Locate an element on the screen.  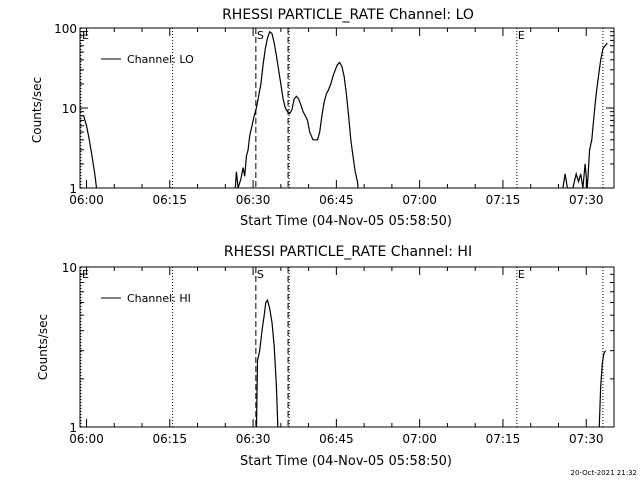
legend-label: Channel: HI is located at coordinates (159, 298).